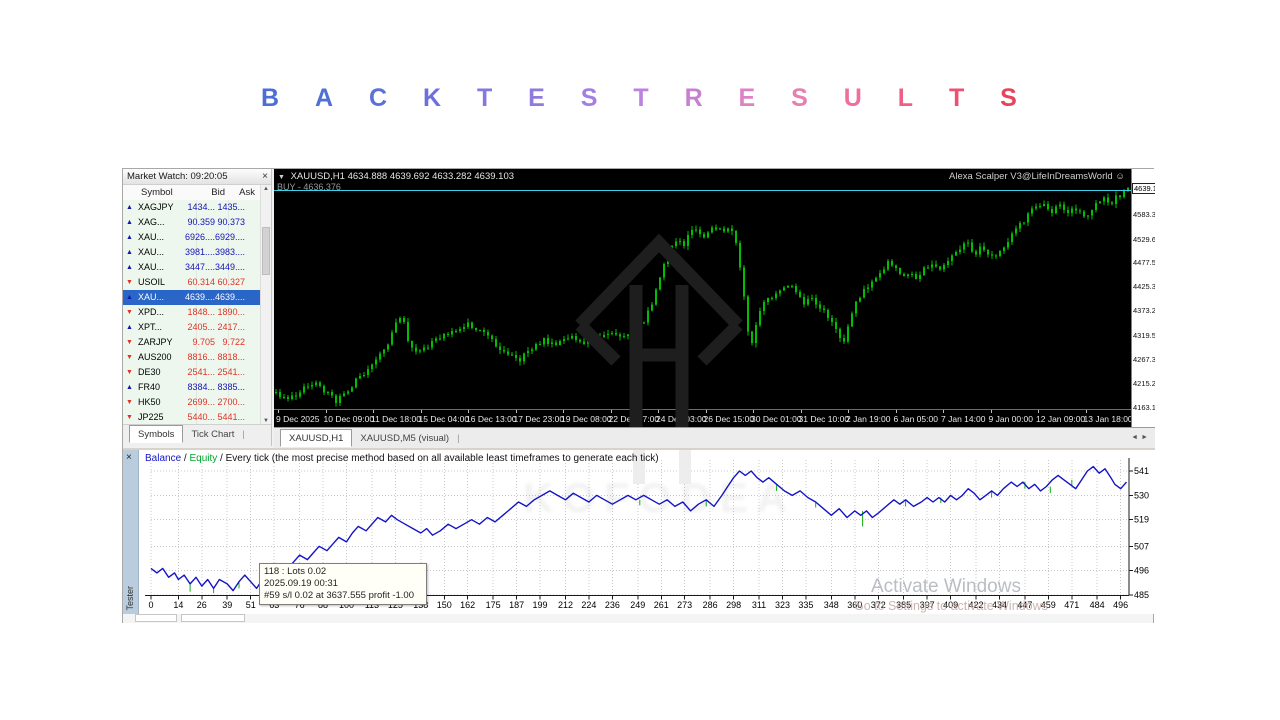 This screenshot has height=720, width=1280. What do you see at coordinates (927, 605) in the screenshot?
I see `svg-text: 397` at bounding box center [927, 605].